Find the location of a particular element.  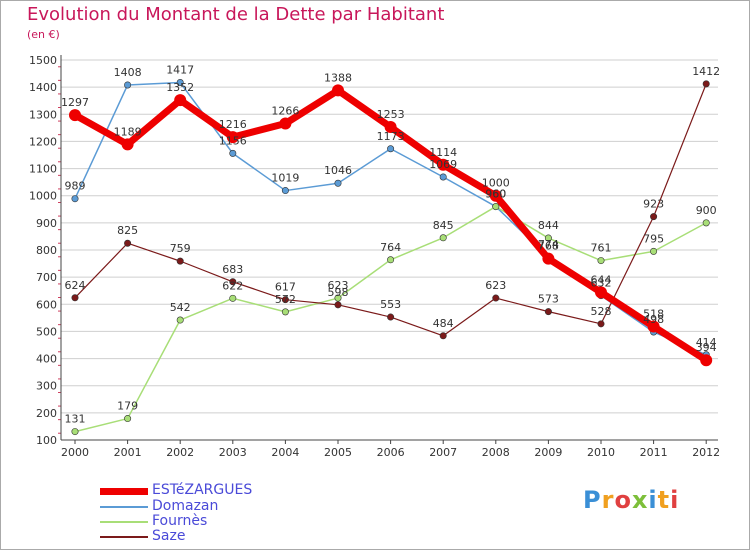

data-label: 131 is located at coordinates (75, 419).